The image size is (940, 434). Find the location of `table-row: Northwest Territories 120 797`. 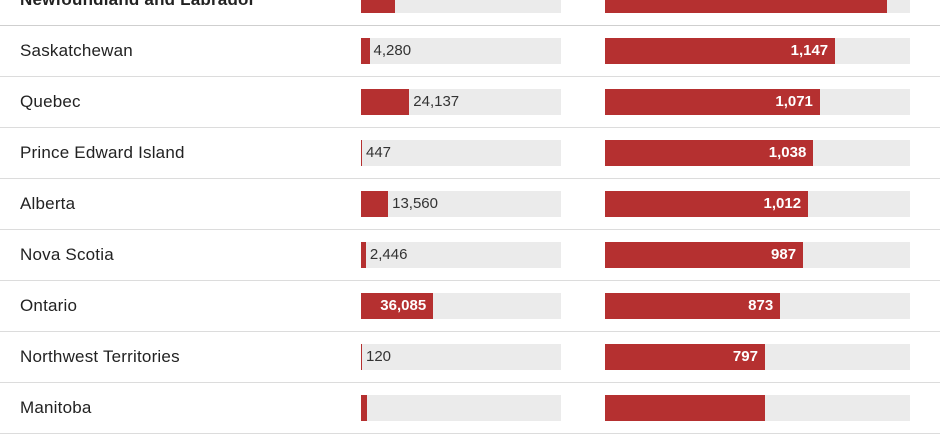

table-row: Northwest Territories 120 797 is located at coordinates (470, 357).